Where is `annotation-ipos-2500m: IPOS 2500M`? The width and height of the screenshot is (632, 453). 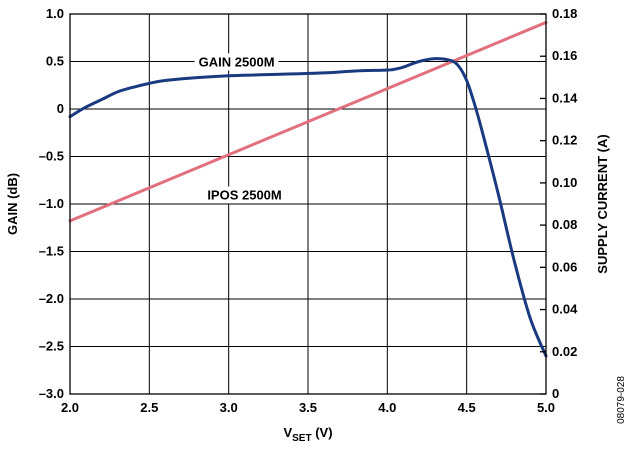 annotation-ipos-2500m: IPOS 2500M is located at coordinates (244, 195).